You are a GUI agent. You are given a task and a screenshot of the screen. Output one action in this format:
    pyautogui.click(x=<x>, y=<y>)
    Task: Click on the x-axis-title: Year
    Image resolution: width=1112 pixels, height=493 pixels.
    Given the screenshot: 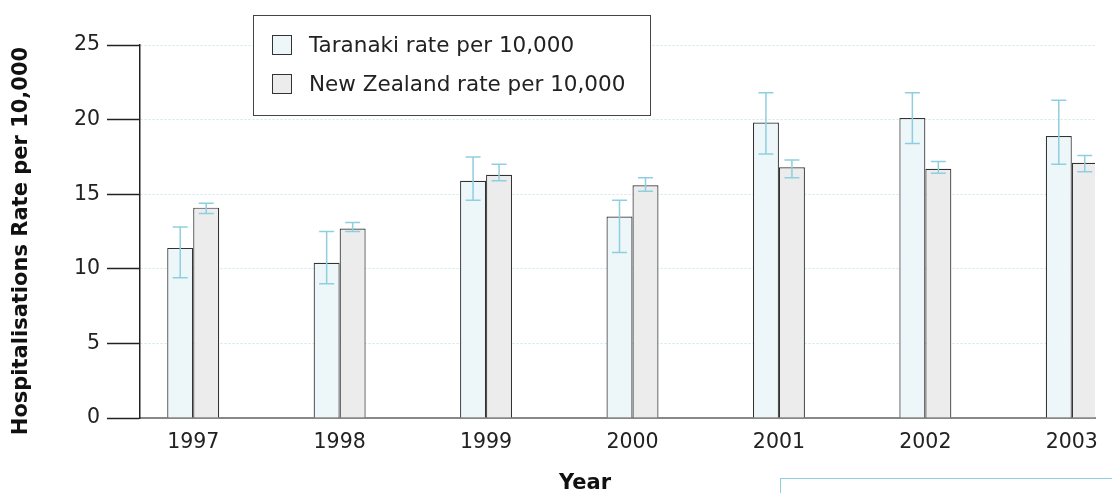 What is the action you would take?
    pyautogui.click(x=585, y=481)
    